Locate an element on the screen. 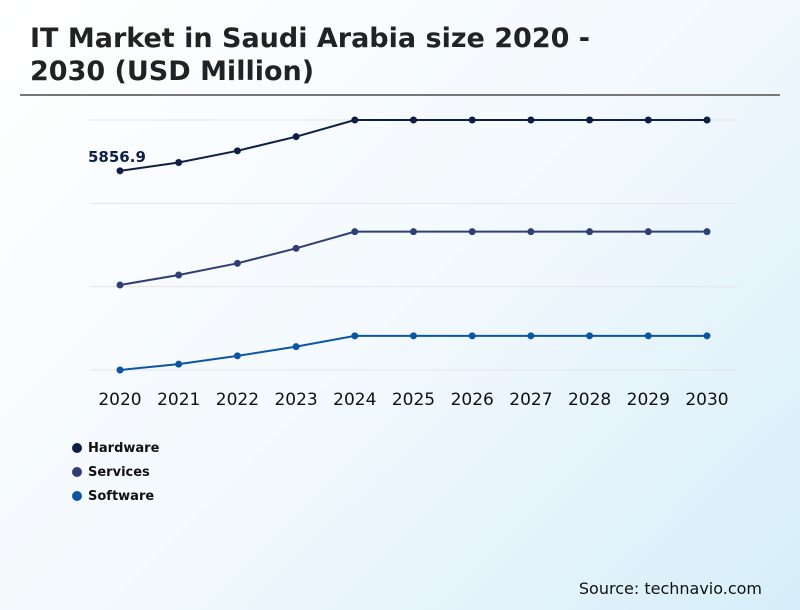 The width and height of the screenshot is (800, 610). x-tick-label: 2022 is located at coordinates (237, 400).